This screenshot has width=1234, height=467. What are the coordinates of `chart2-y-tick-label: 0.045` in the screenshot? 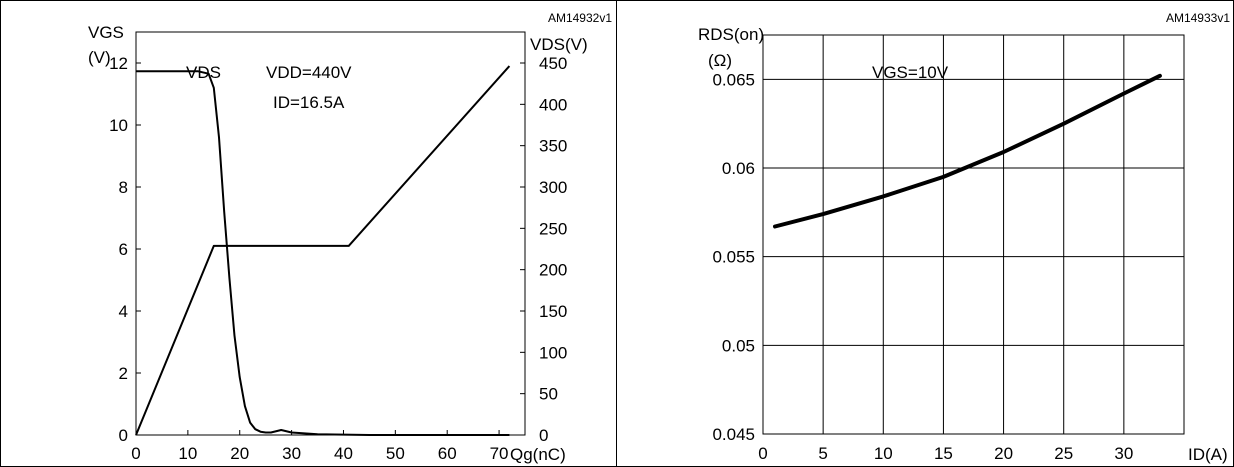 It's located at (733, 434).